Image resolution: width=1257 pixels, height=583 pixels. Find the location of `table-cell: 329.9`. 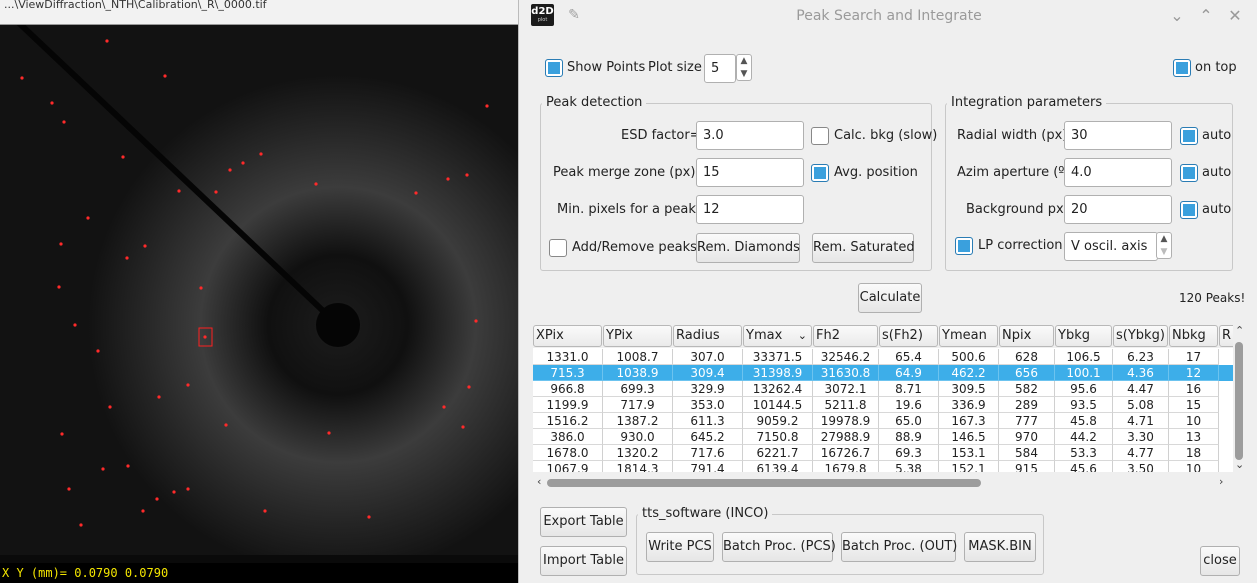

table-cell: 329.9 is located at coordinates (708, 389).